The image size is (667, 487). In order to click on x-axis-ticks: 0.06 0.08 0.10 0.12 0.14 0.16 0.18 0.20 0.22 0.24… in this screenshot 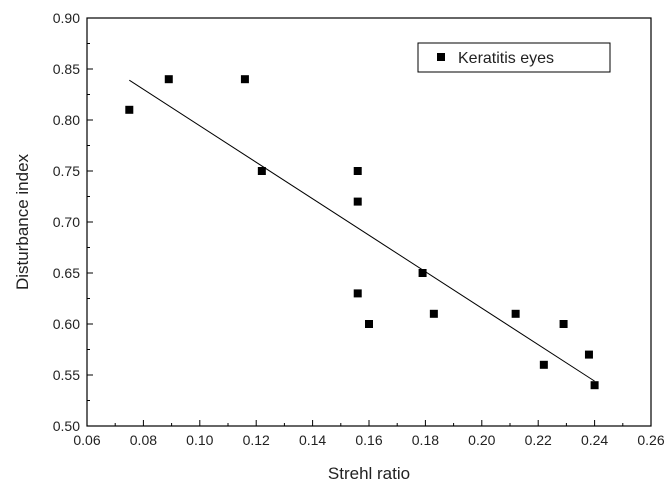, I will do `click(369, 434)`.